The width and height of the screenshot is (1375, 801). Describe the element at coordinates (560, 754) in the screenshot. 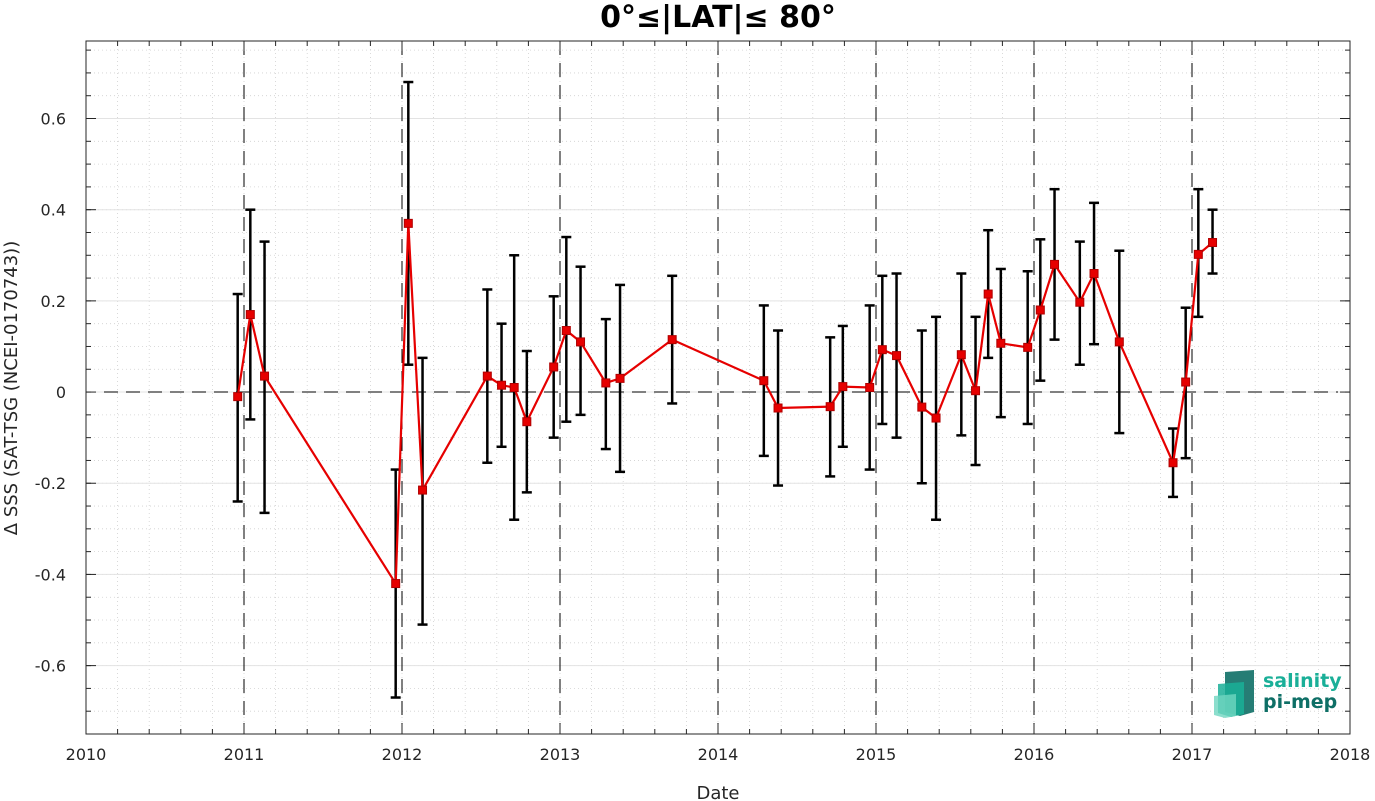

I see `x-tick-label: 2013` at that location.